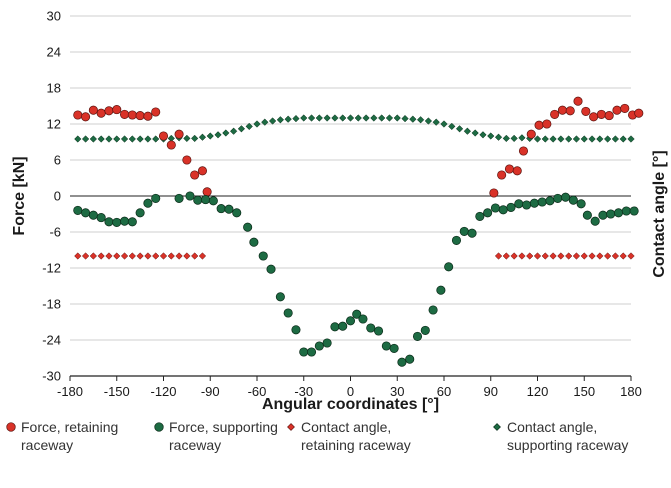 The width and height of the screenshot is (671, 488). What do you see at coordinates (70, 436) in the screenshot?
I see `legend-label-force-retaining: Force, retaining raceway` at bounding box center [70, 436].